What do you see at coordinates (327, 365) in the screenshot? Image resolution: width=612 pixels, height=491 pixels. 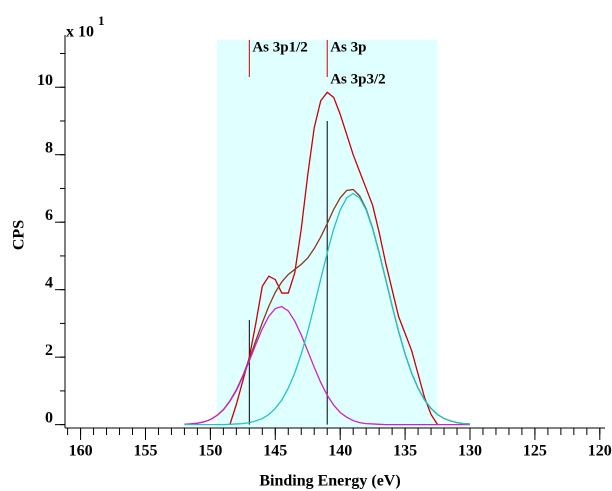 I see `series-line` at bounding box center [327, 365].